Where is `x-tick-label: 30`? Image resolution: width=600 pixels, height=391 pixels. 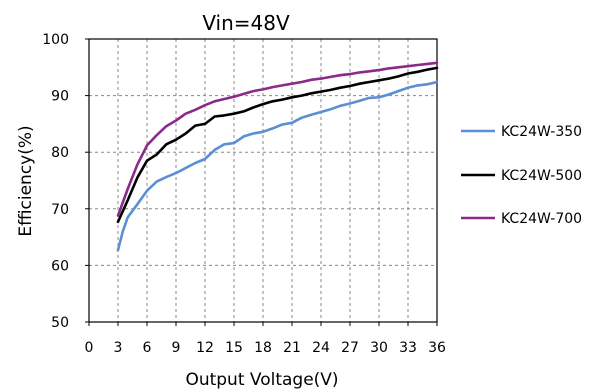 x-tick-label: 30 is located at coordinates (379, 348).